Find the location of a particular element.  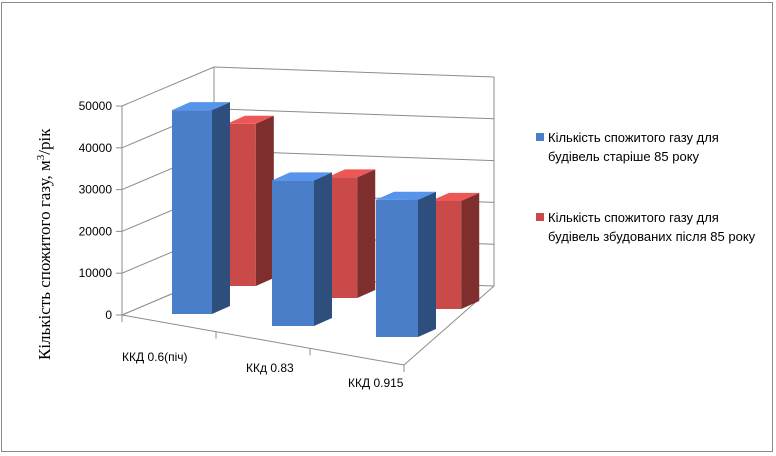

x-category-label: ККд 0.83 is located at coordinates (270, 368).